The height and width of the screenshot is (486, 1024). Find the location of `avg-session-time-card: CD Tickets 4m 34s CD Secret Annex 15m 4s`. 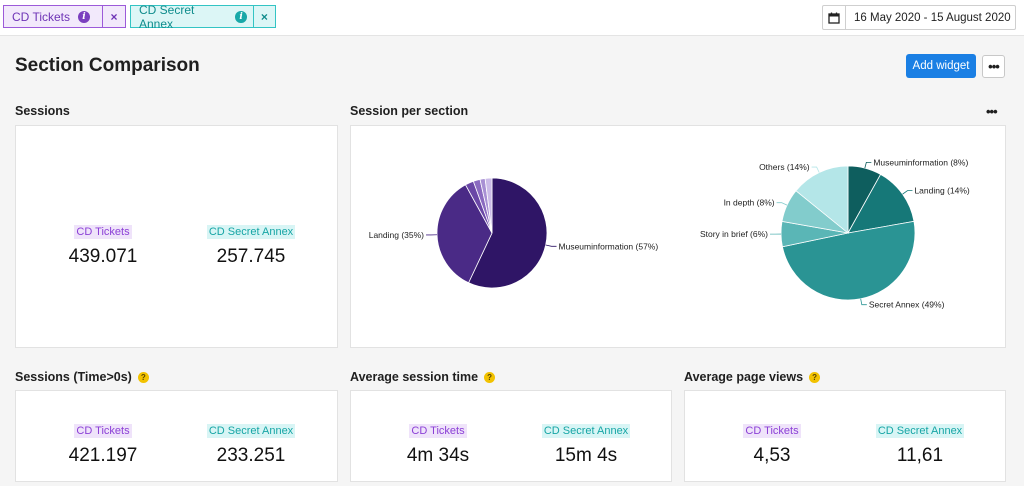

avg-session-time-card: CD Tickets 4m 34s CD Secret Annex 15m 4s is located at coordinates (511, 436).